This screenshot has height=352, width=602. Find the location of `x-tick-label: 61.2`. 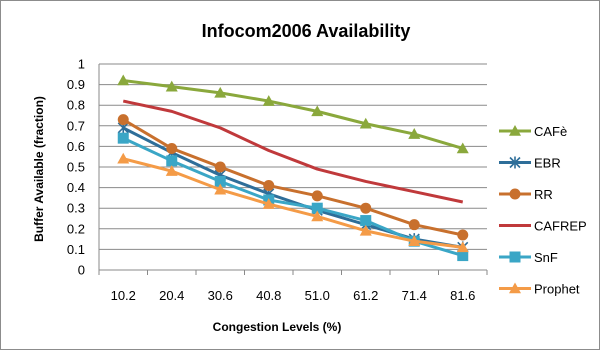

x-tick-label: 61.2 is located at coordinates (365, 295).